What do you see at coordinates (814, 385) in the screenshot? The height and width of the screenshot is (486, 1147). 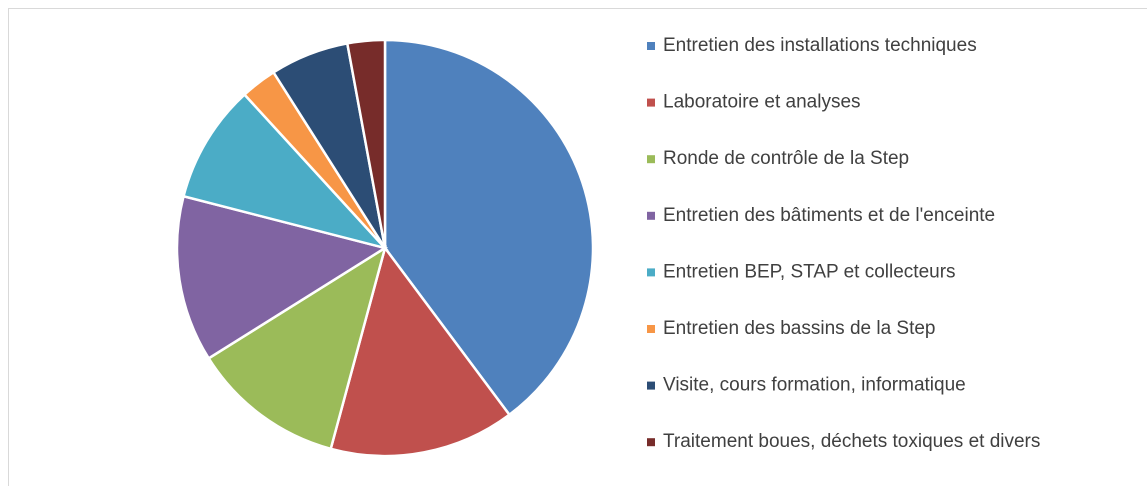 I see `legend-label: Visite, cours formation, informatique` at bounding box center [814, 385].